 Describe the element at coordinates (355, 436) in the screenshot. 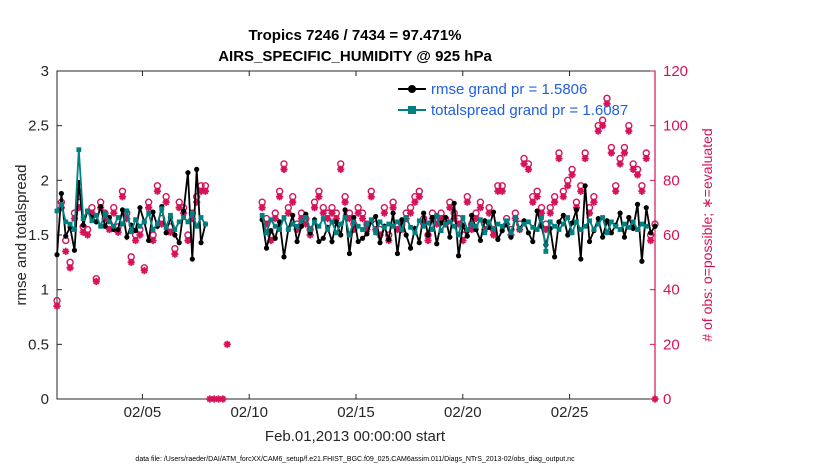

I see `x-axis-label: Feb.01,2013 00:00:00 start` at that location.